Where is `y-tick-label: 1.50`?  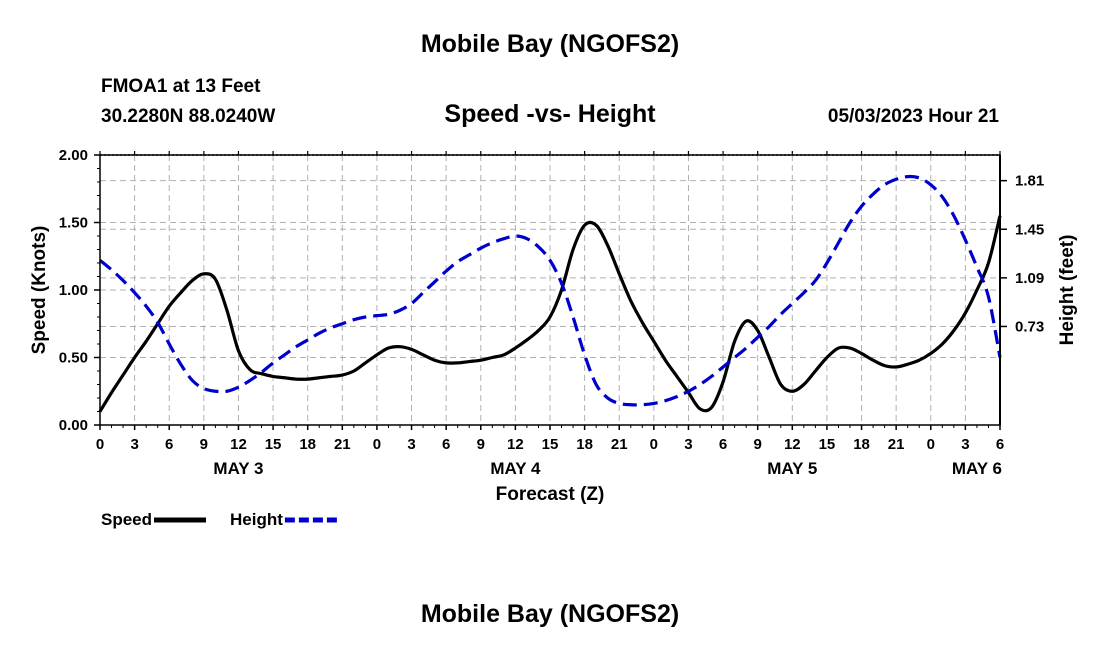
y-tick-label: 1.50 is located at coordinates (73, 223).